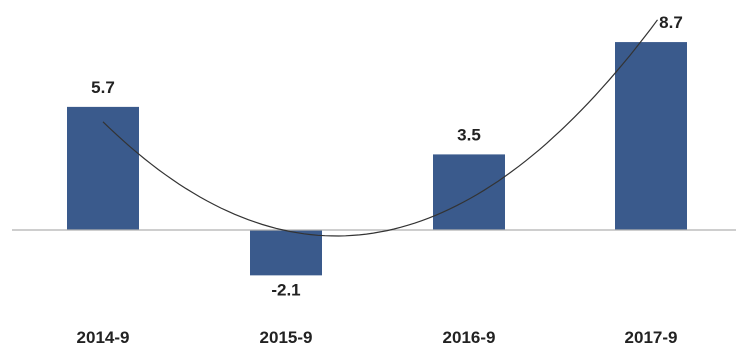 The image size is (739, 349). Describe the element at coordinates (377, 337) in the screenshot. I see `x-tick-labels-group: 2014-9 2015-9 2016-9 2017-9` at that location.